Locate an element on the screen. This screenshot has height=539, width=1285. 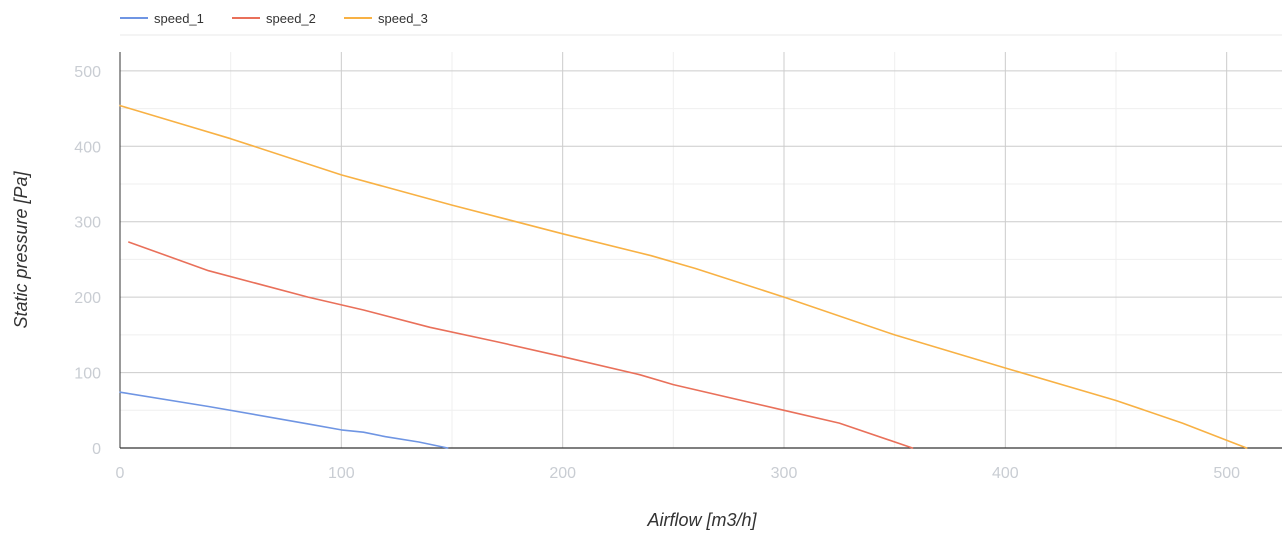
legend-label-speed_2: speed_2 is located at coordinates (291, 18).